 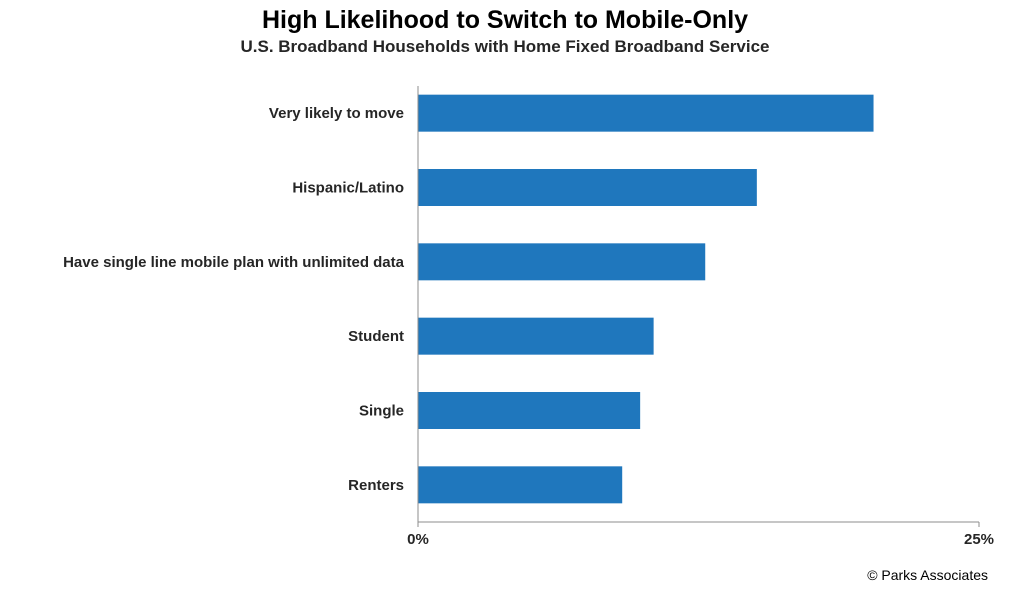 I want to click on chart-title: High Likelihood to Switch to Mobile-Only, so click(x=505, y=20).